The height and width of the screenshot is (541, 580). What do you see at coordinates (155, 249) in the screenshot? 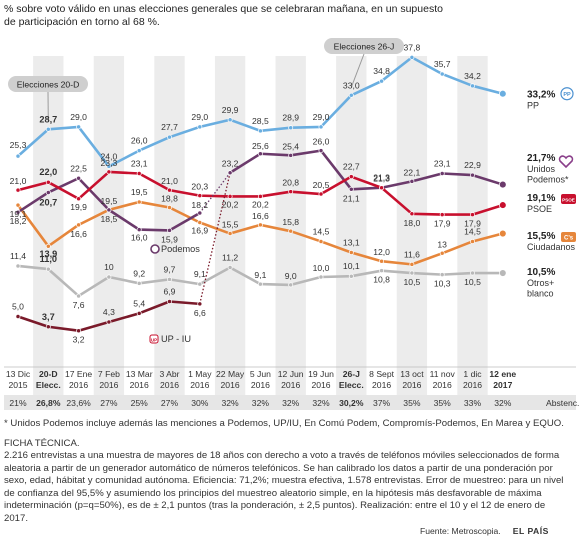
I see `podemos-logo-icon` at bounding box center [155, 249].